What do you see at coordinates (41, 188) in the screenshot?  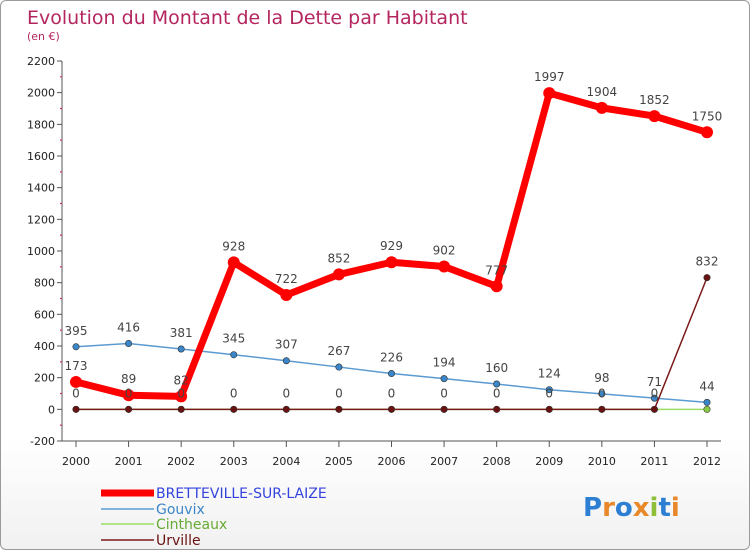 I see `y-tick-label: 1400` at bounding box center [41, 188].